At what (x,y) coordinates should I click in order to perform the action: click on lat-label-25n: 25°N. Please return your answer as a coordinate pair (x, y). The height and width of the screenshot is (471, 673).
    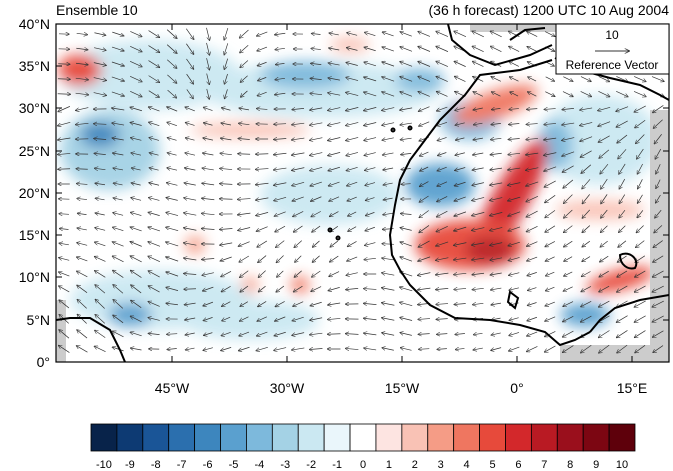
    Looking at the image, I should click on (34, 151).